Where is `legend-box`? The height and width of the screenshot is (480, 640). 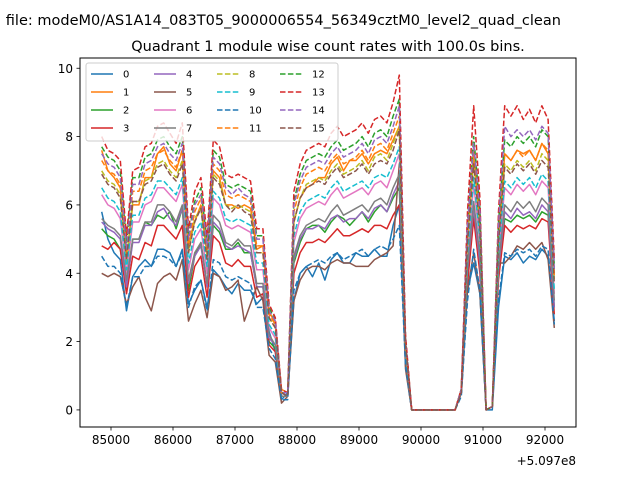 legend-box is located at coordinates (212, 102).